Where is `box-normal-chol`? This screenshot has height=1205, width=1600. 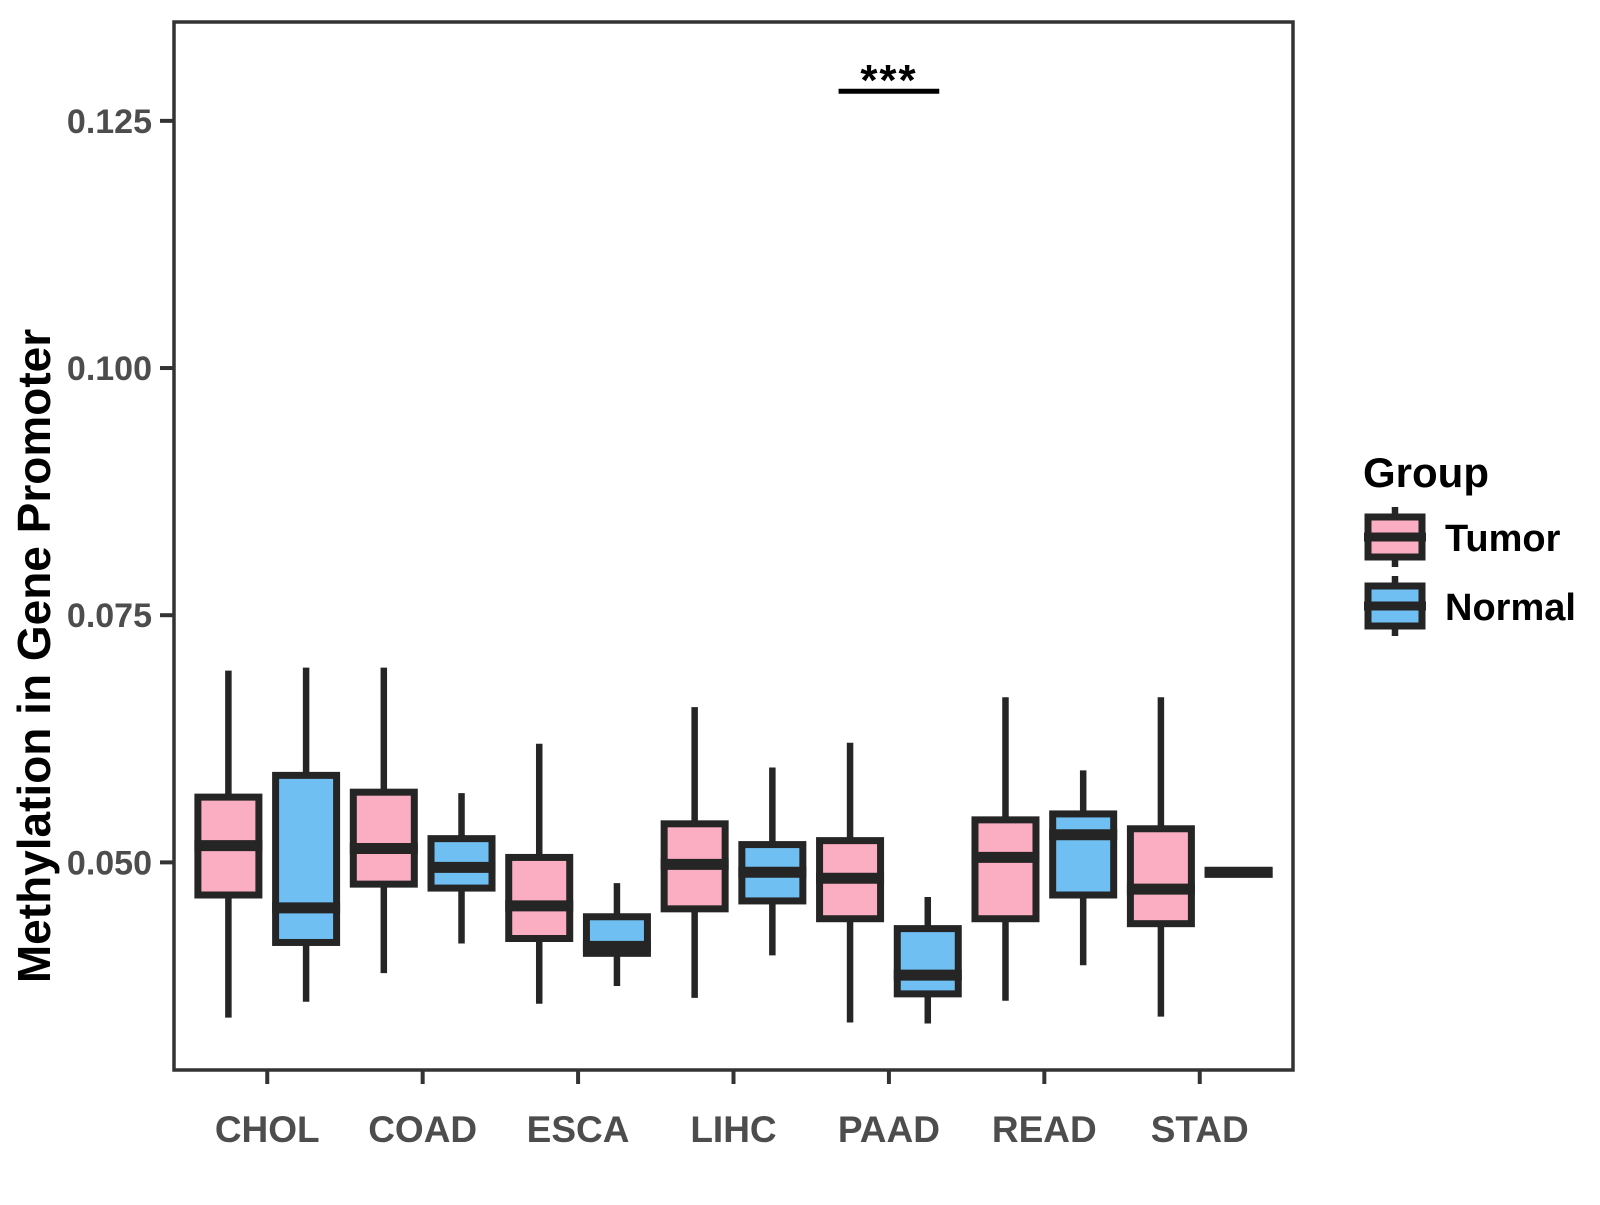
box-normal-chol is located at coordinates (306, 834).